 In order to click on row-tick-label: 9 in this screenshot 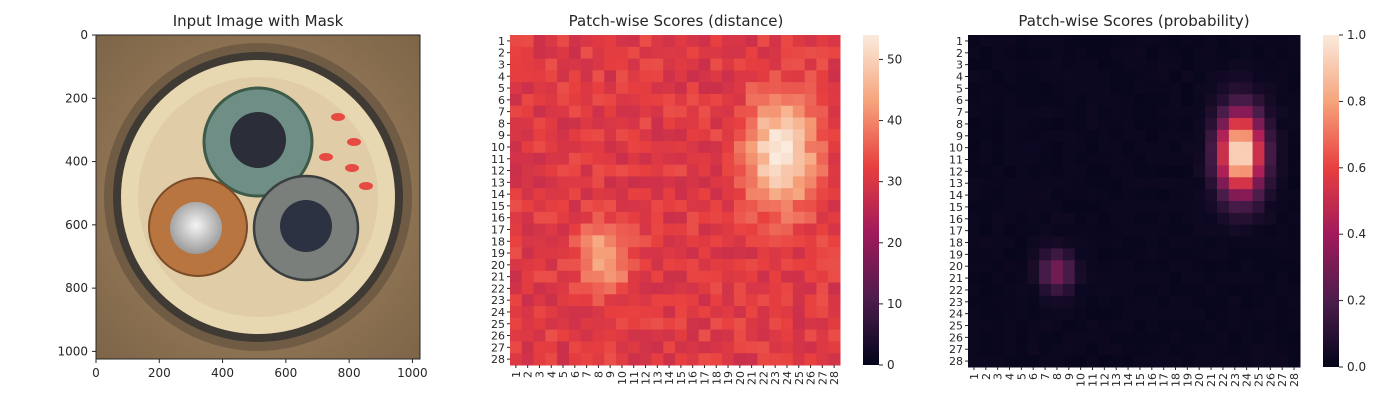, I will do `click(959, 136)`.